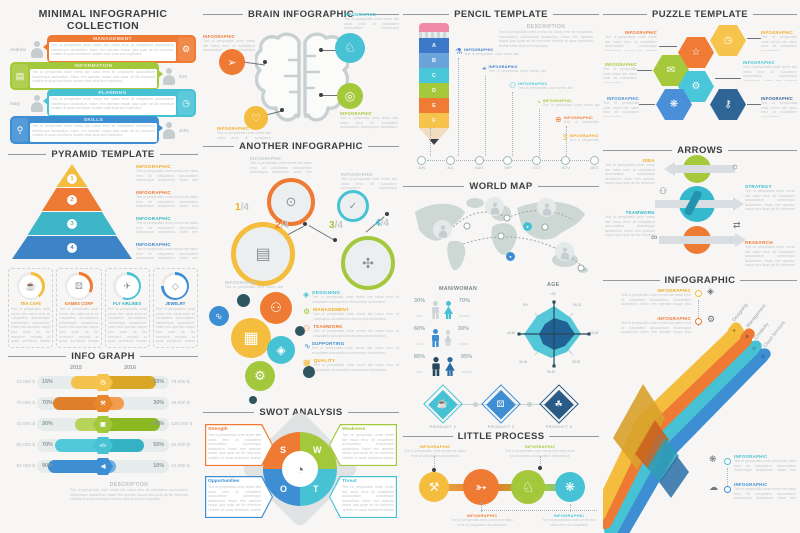 Image resolution: width=800 pixels, height=533 pixels. What do you see at coordinates (79, 303) in the screenshot?
I see `card-name: GAMES CORP` at bounding box center [79, 303].